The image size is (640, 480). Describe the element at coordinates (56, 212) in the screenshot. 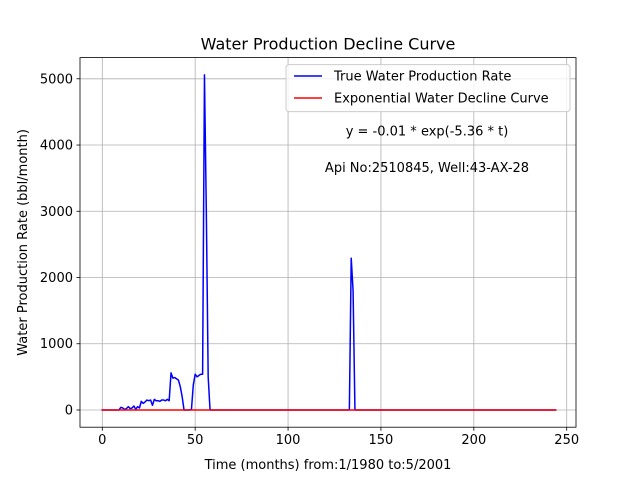

I see `y-tick-label: 3000` at that location.